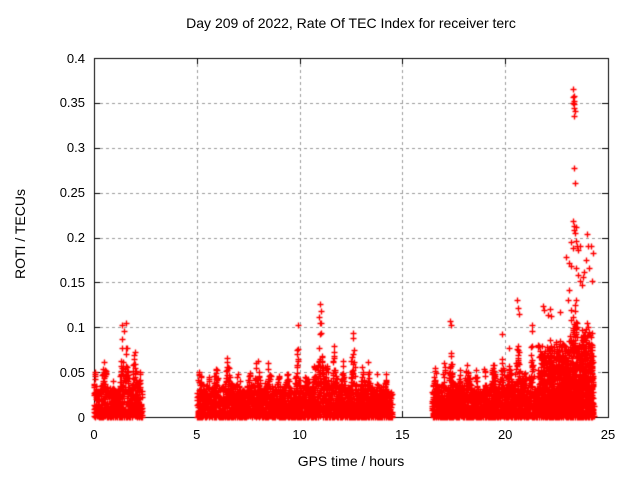 The image size is (640, 480). I want to click on y-tick-label: 0.25, so click(72, 193).